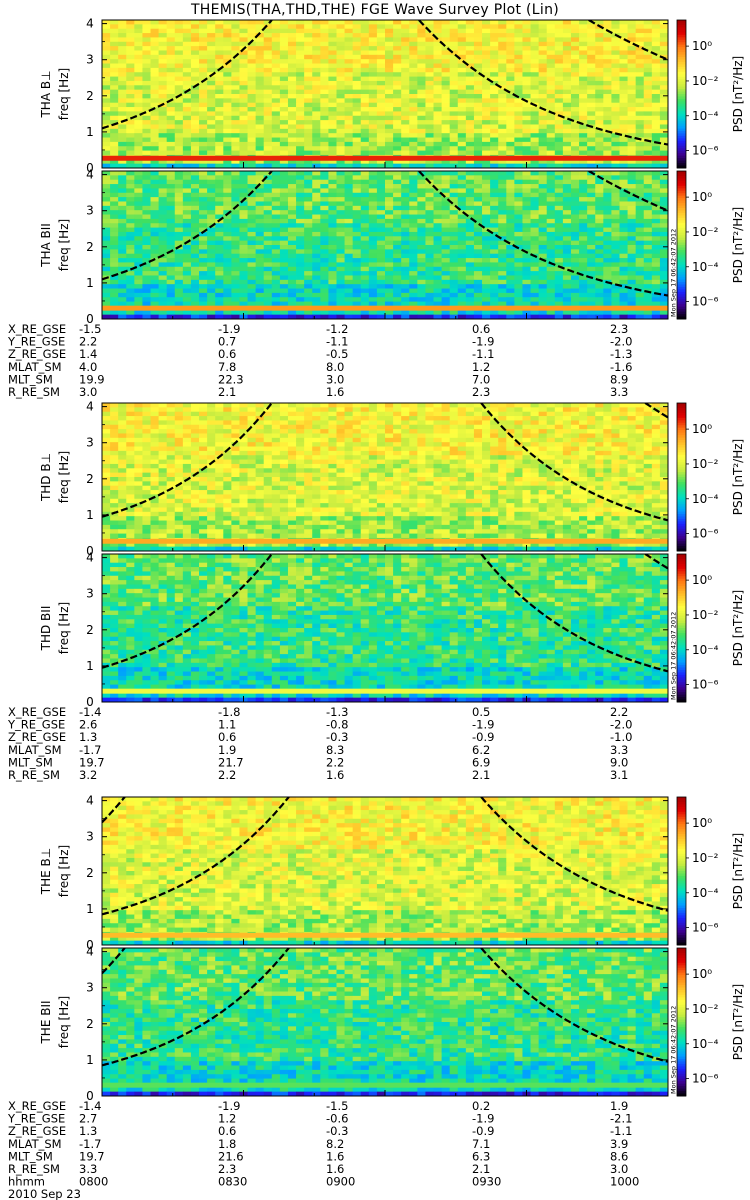 This screenshot has width=750, height=1200. What do you see at coordinates (337, 329) in the screenshot?
I see `ephemeris-value: -1.2` at bounding box center [337, 329].